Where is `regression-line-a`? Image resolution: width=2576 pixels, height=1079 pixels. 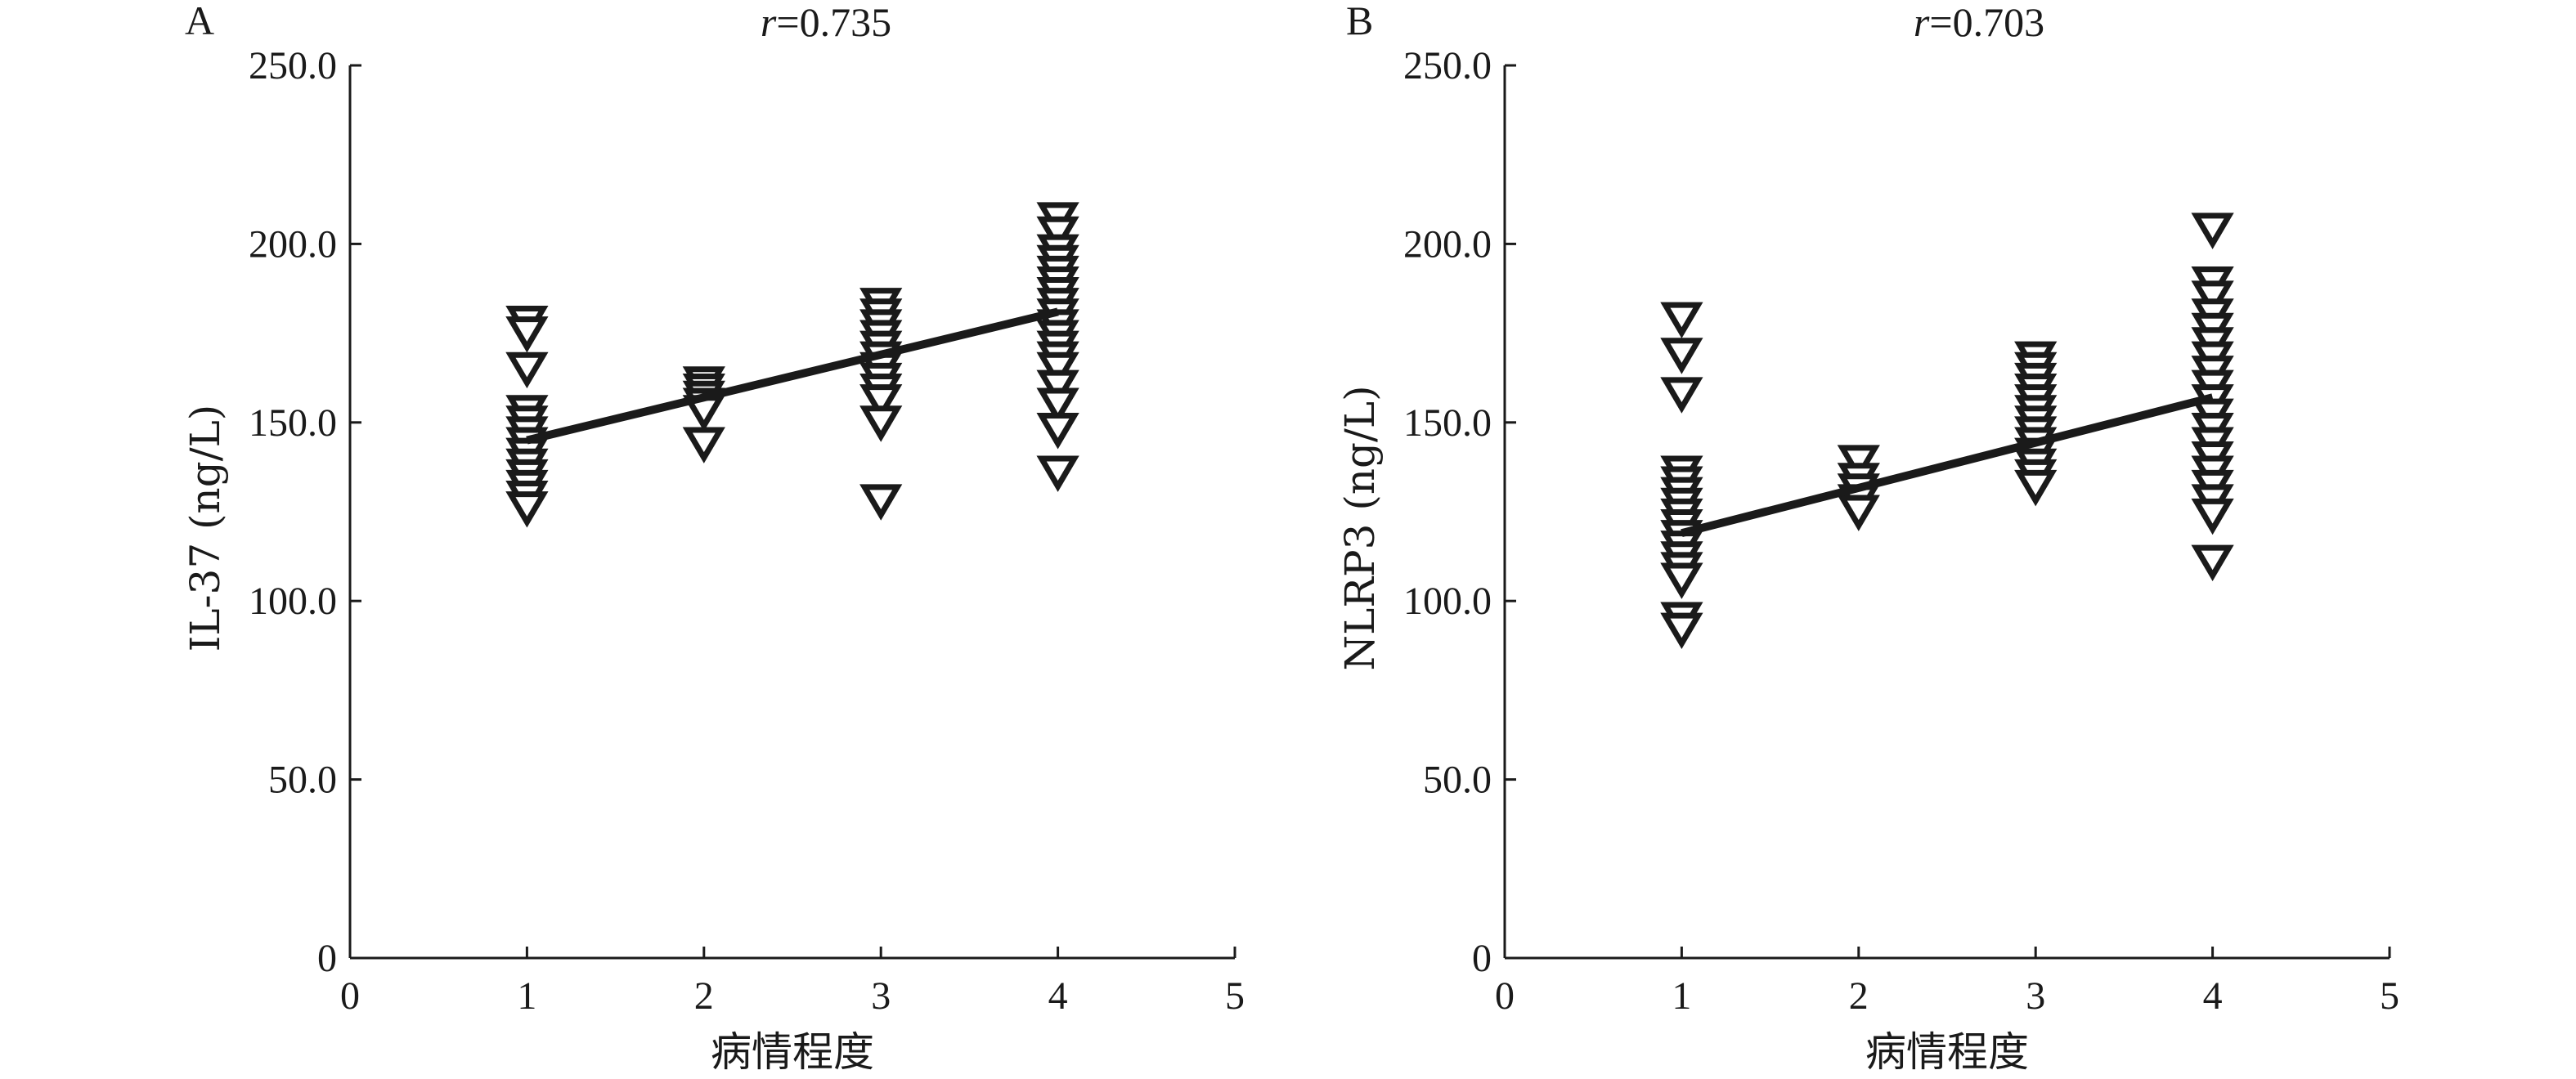
regression-line-a is located at coordinates (793, 376).